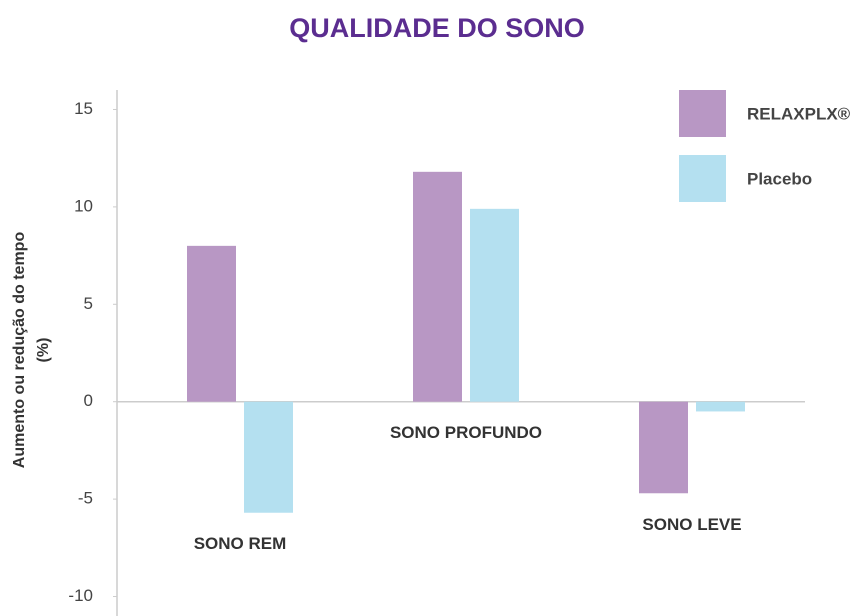  Describe the element at coordinates (88, 303) in the screenshot. I see `y-tick-label: 5` at that location.